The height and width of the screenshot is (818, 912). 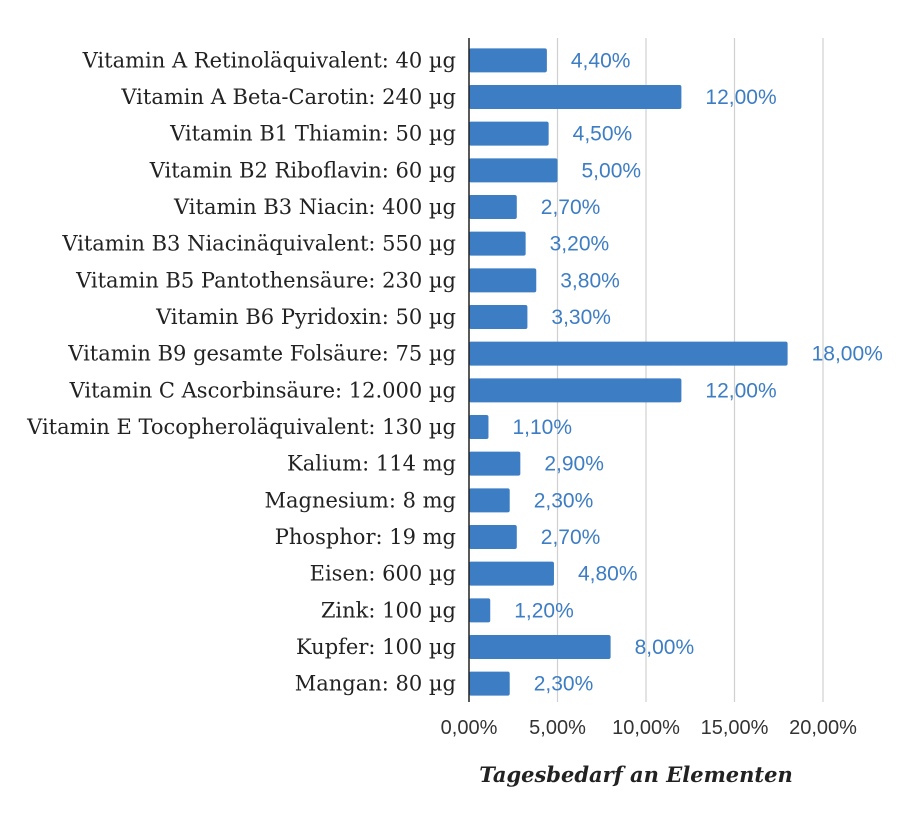 What do you see at coordinates (312, 134) in the screenshot?
I see `category-label: Vitamin B1 Thiamin: 50 µg` at bounding box center [312, 134].